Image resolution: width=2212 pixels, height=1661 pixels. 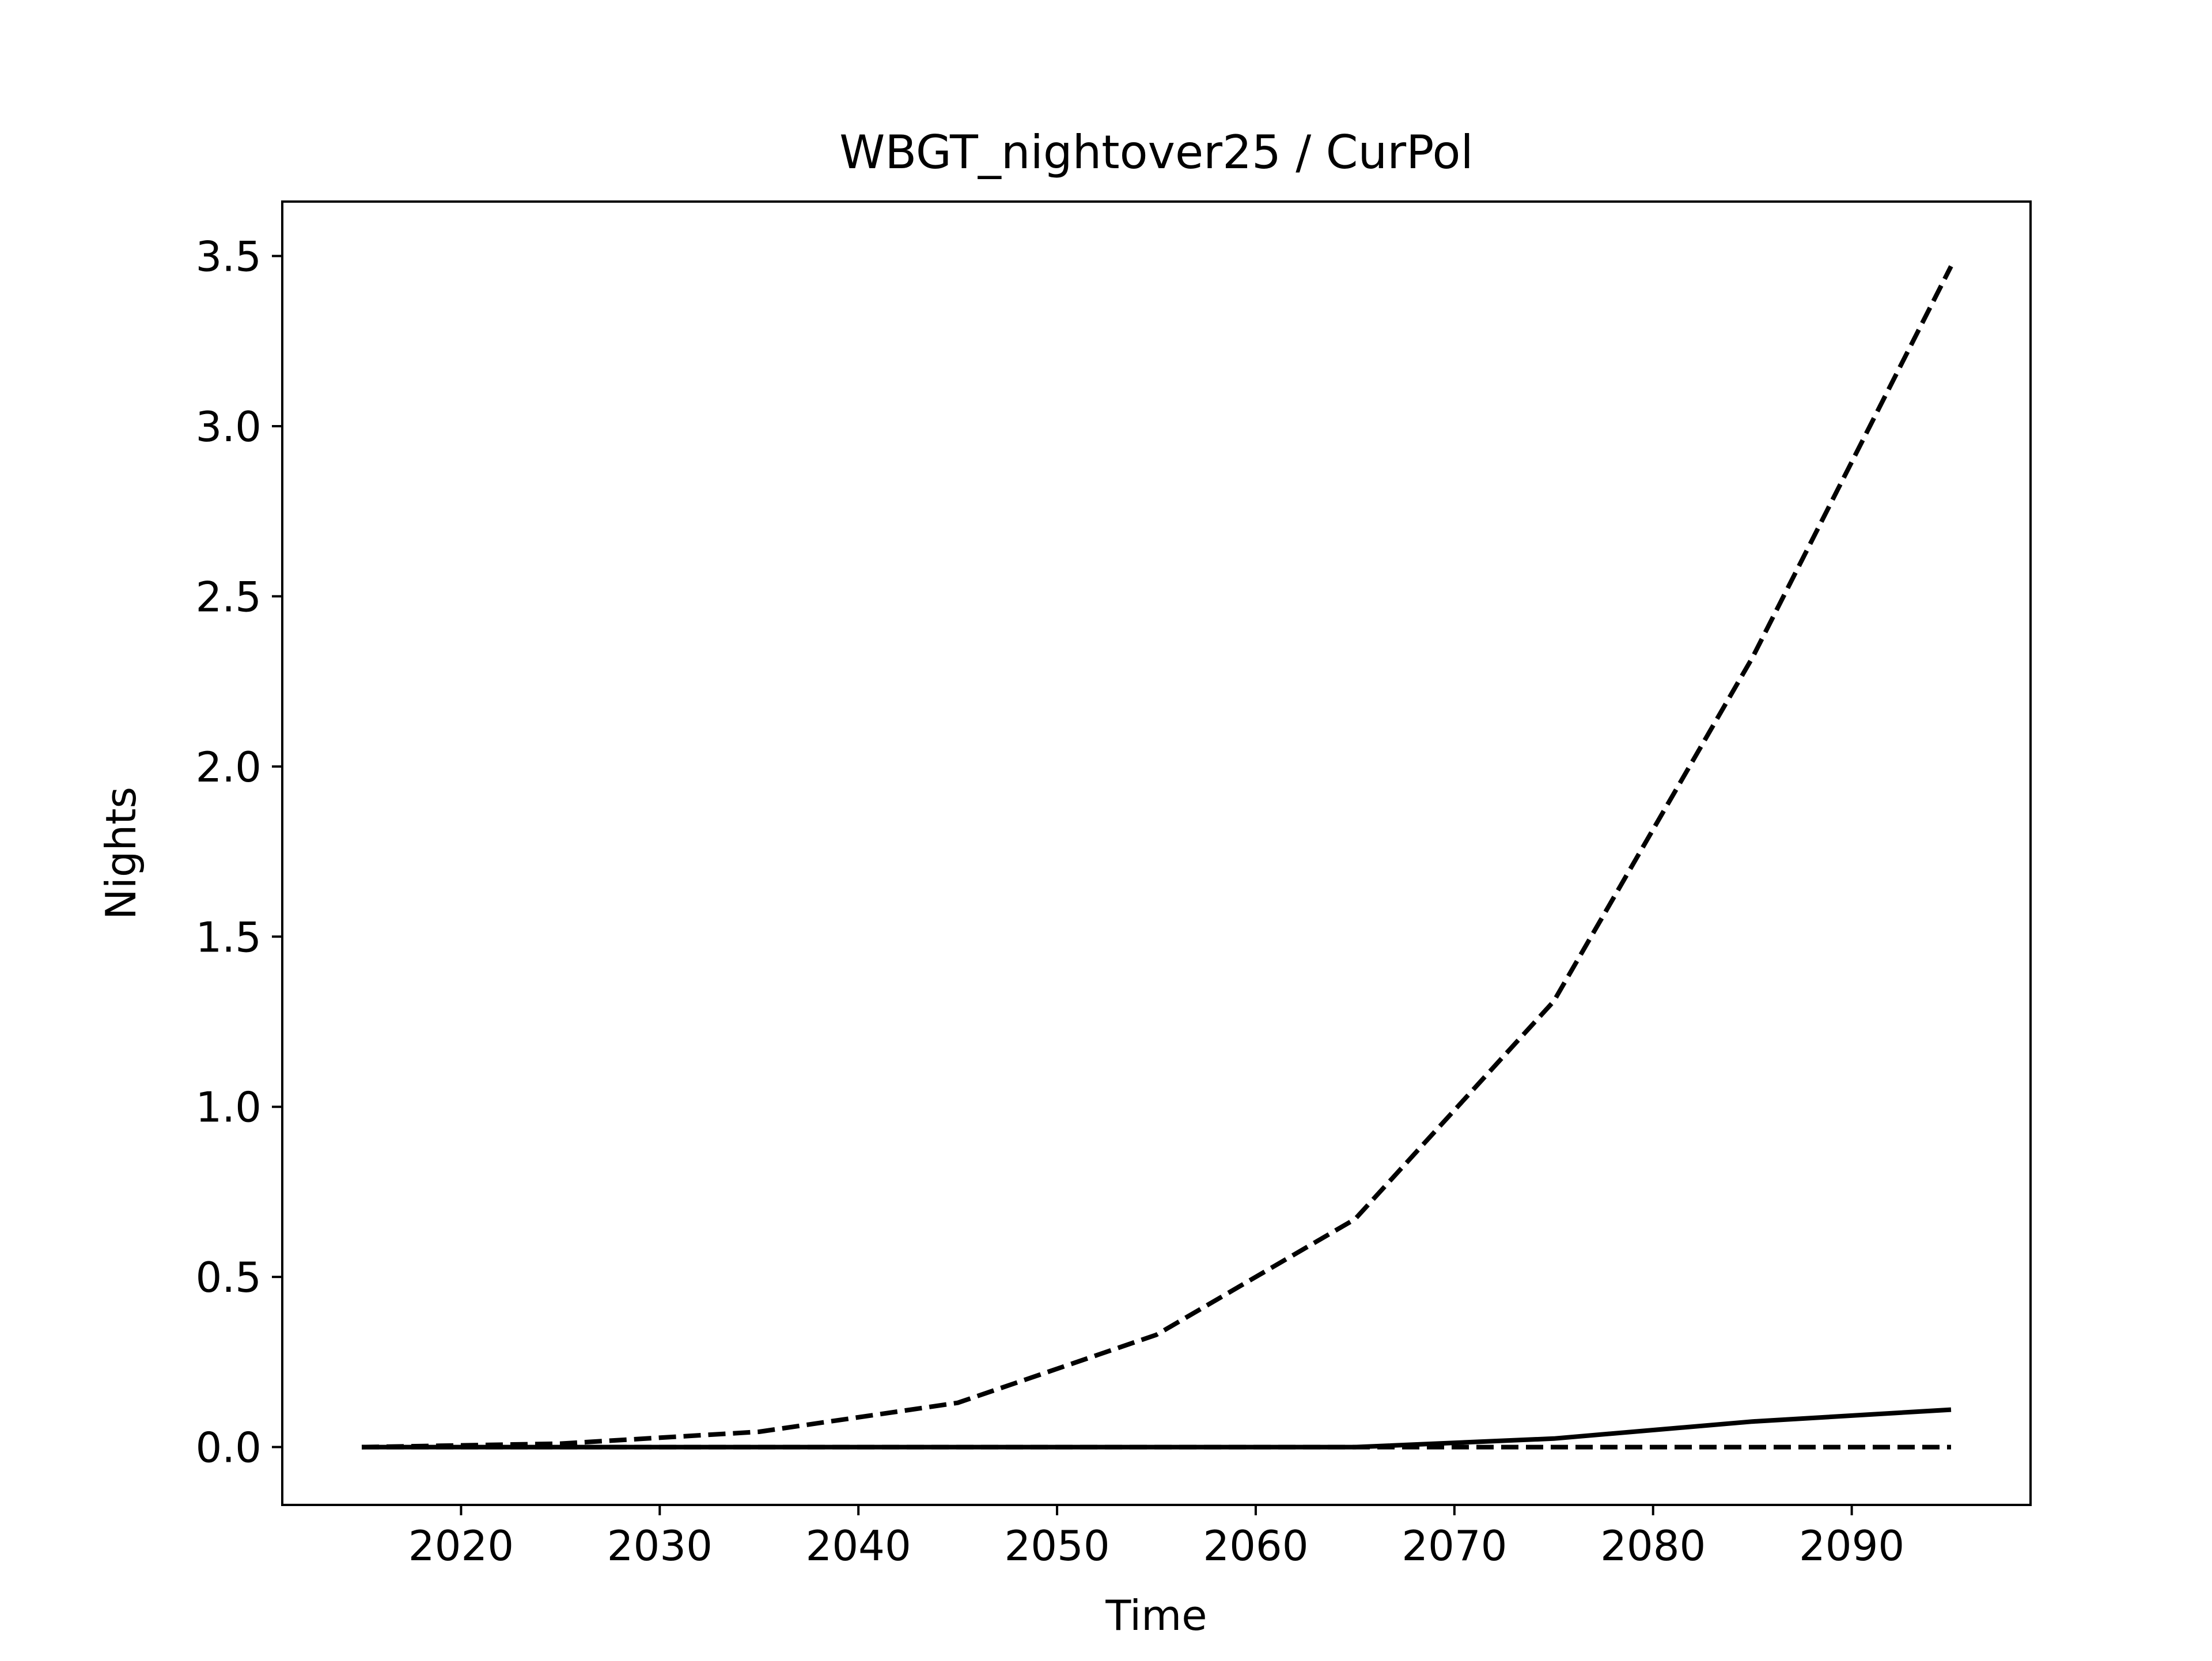 I want to click on chart-title: WBGT_nightover25 / CurPol, so click(x=1156, y=152).